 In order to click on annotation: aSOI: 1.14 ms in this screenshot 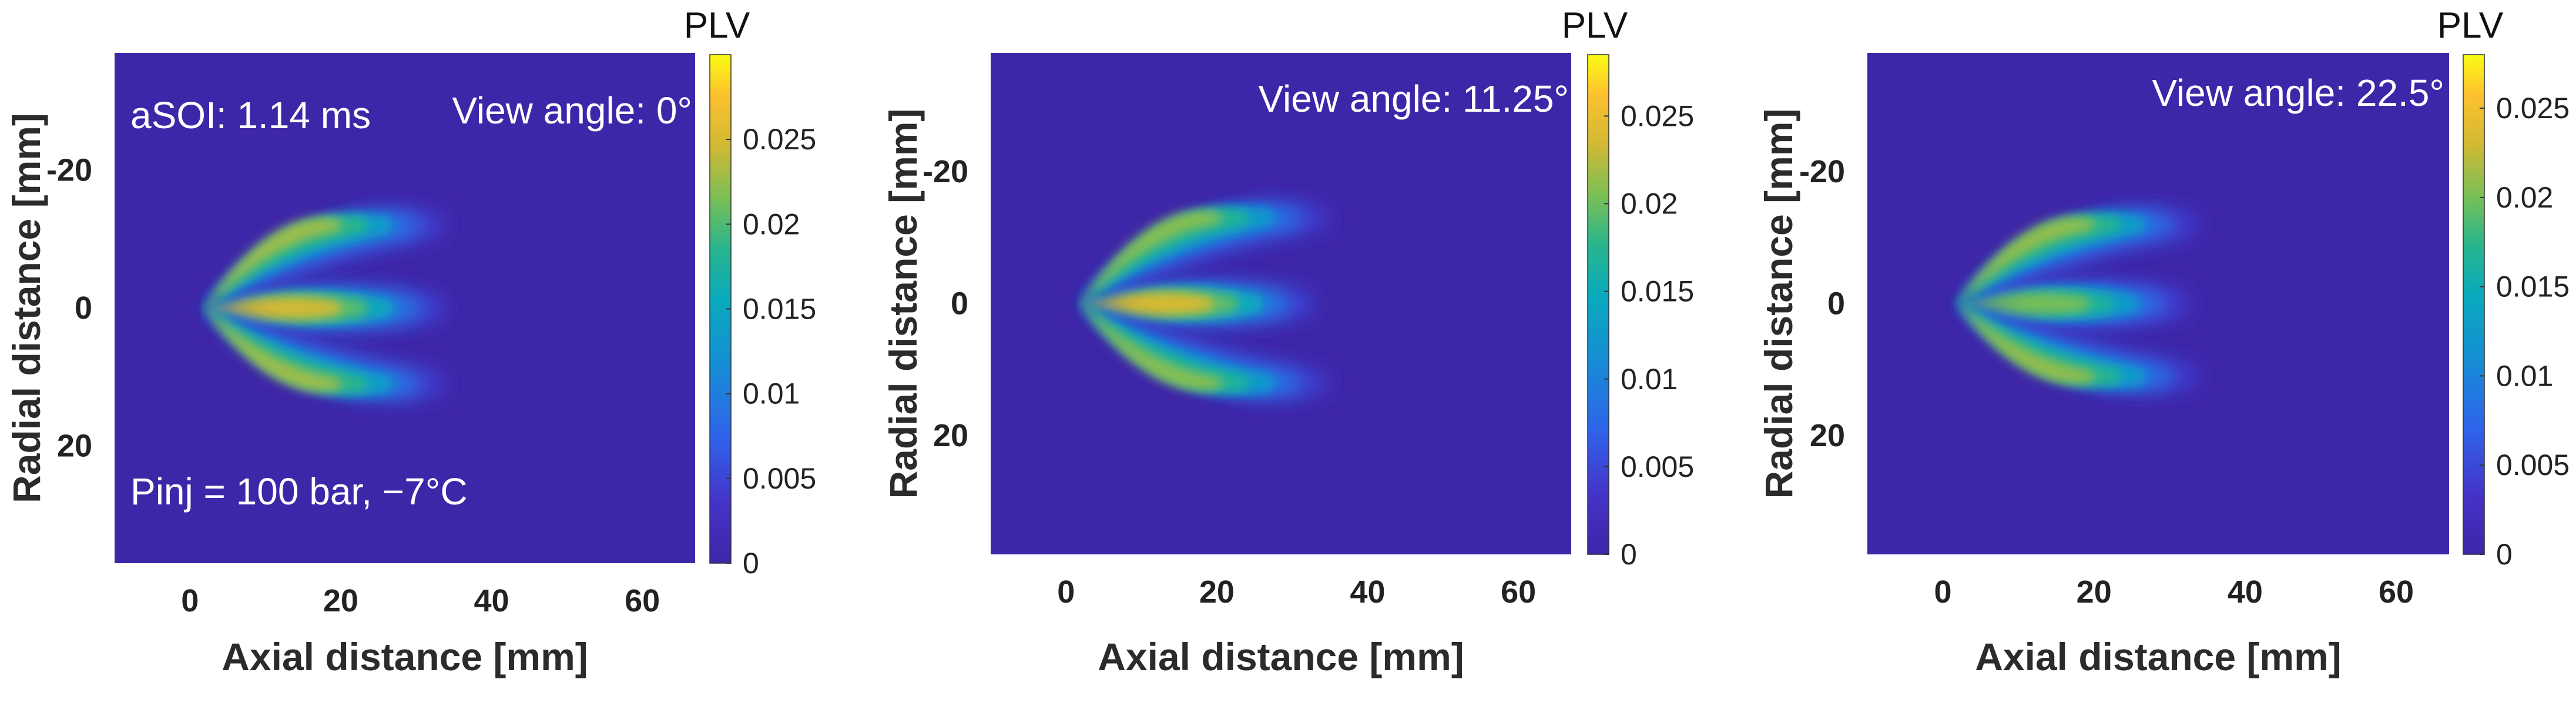, I will do `click(250, 115)`.